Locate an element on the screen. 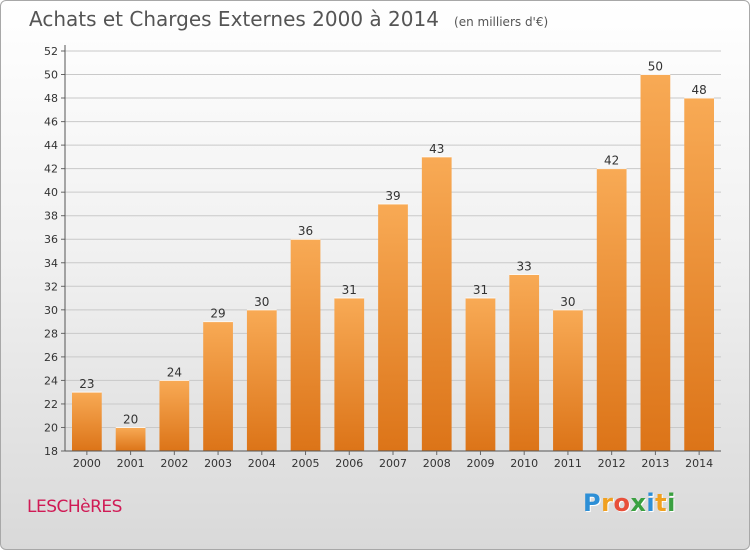 This screenshot has height=550, width=750. bar-2008 is located at coordinates (436, 303).